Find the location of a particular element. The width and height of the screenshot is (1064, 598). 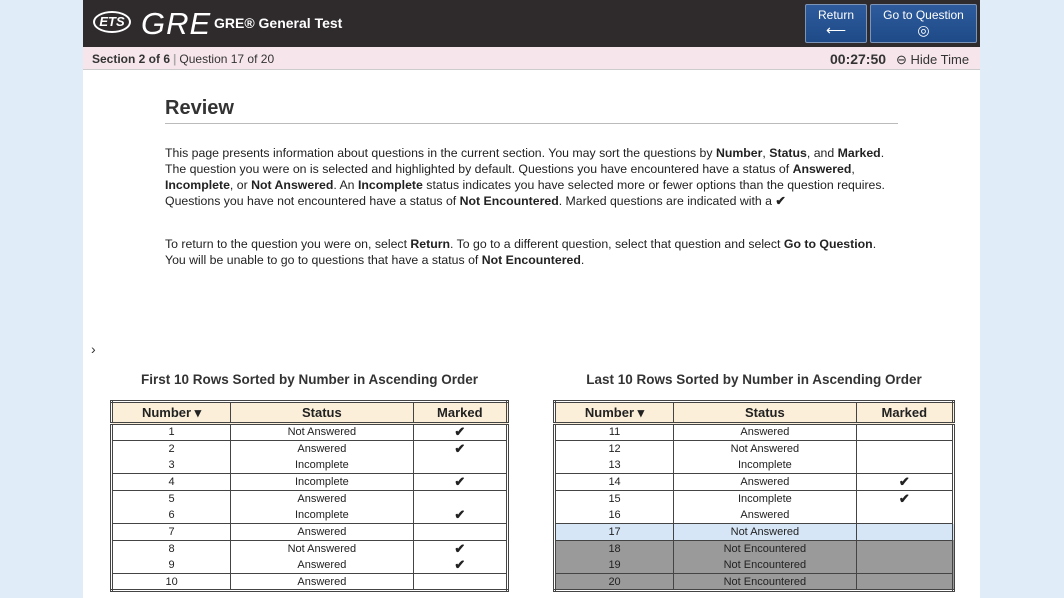

question-row: 5 Answered is located at coordinates (309, 498).